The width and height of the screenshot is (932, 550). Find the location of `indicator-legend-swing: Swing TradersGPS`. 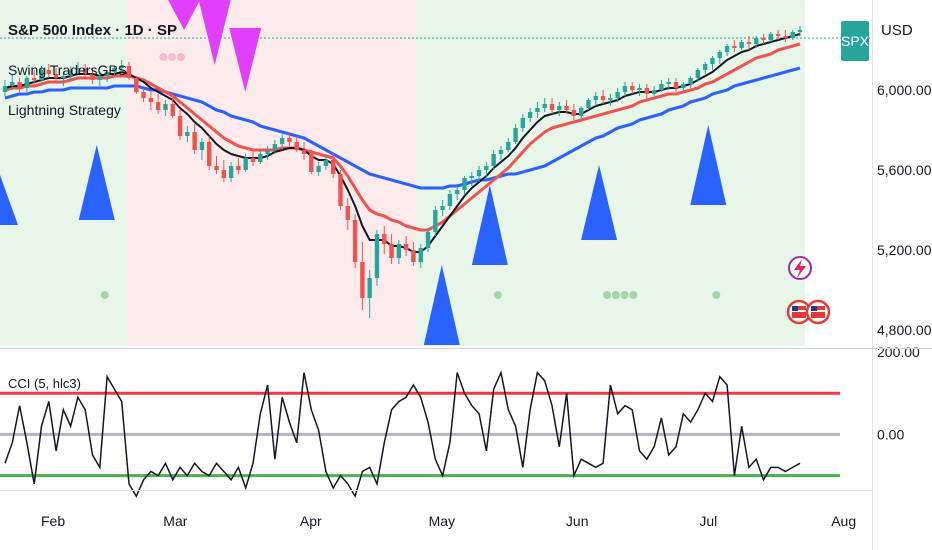

indicator-legend-swing: Swing TradersGPS is located at coordinates (68, 70).